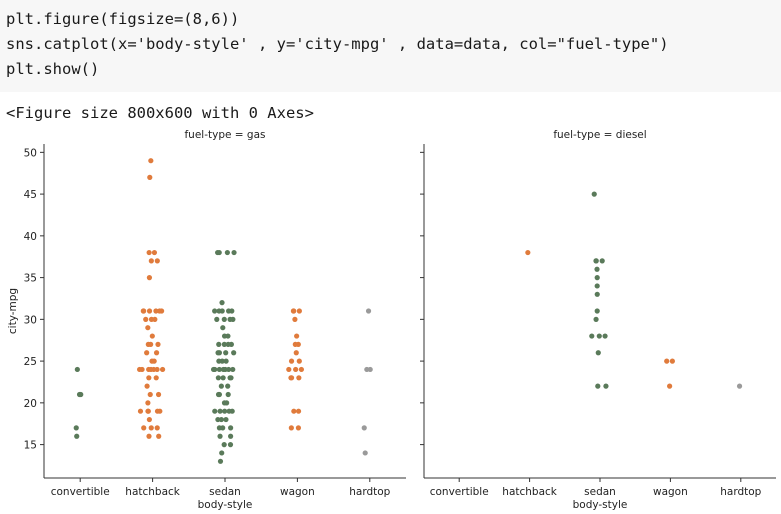 The image size is (781, 514). Describe the element at coordinates (160, 113) in the screenshot. I see `figure-output-text: <Figure size 800x600 with 0 Axes>` at that location.